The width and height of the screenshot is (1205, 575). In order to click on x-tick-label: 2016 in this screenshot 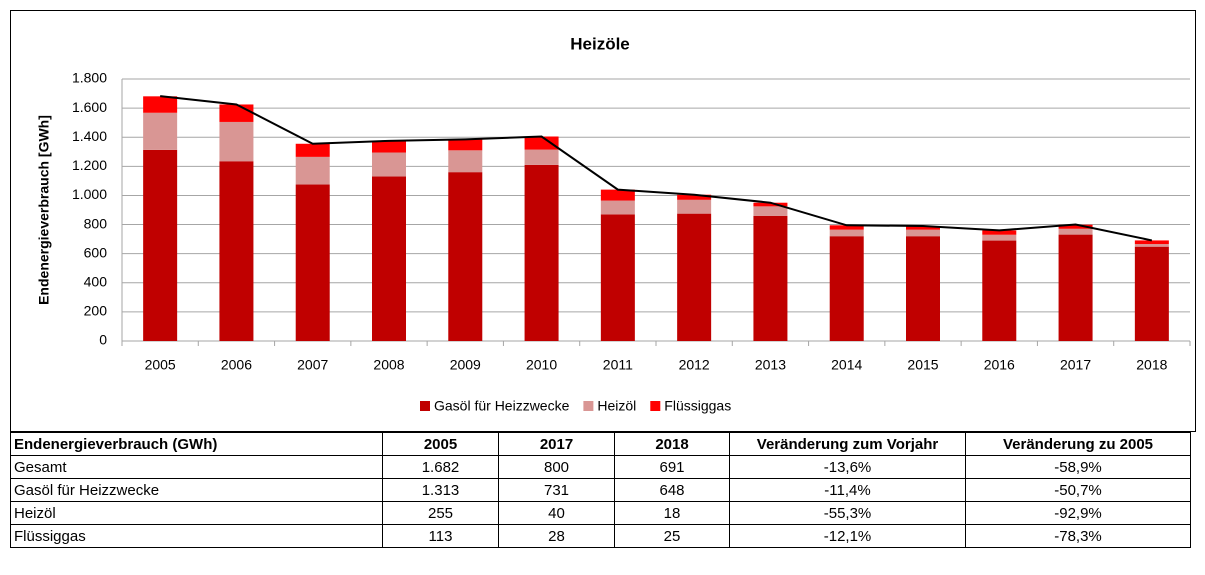, I will do `click(999, 365)`.